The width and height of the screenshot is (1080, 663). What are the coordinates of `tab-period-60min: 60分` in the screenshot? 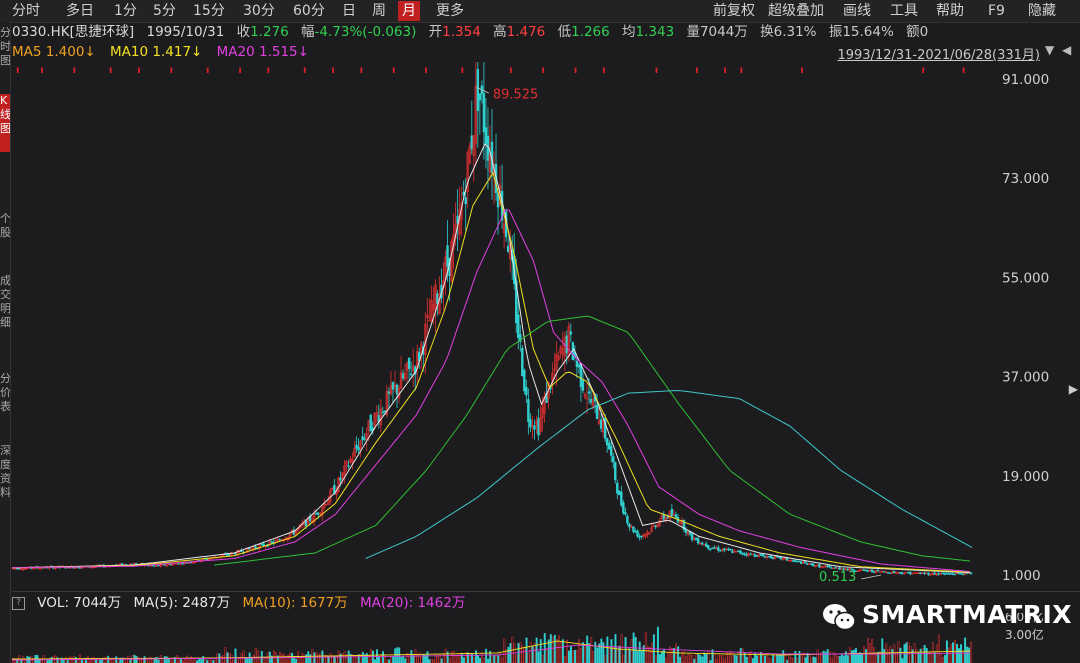 It's located at (309, 11).